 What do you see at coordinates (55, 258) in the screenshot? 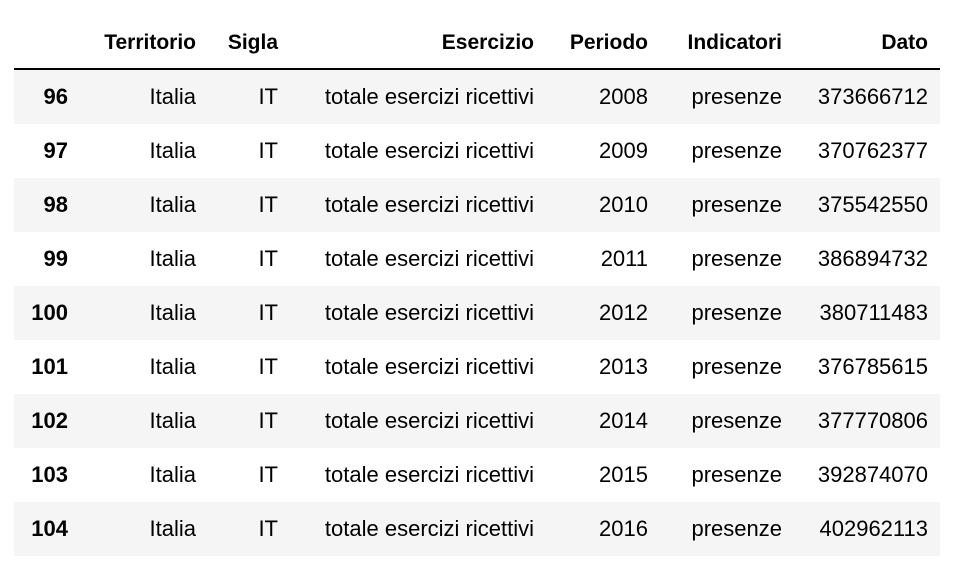
I see `row-index: 99` at bounding box center [55, 258].